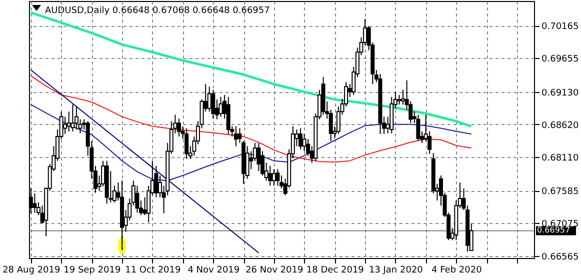  What do you see at coordinates (560, 125) in the screenshot?
I see `y-tick-label: 0.68620` at bounding box center [560, 125].